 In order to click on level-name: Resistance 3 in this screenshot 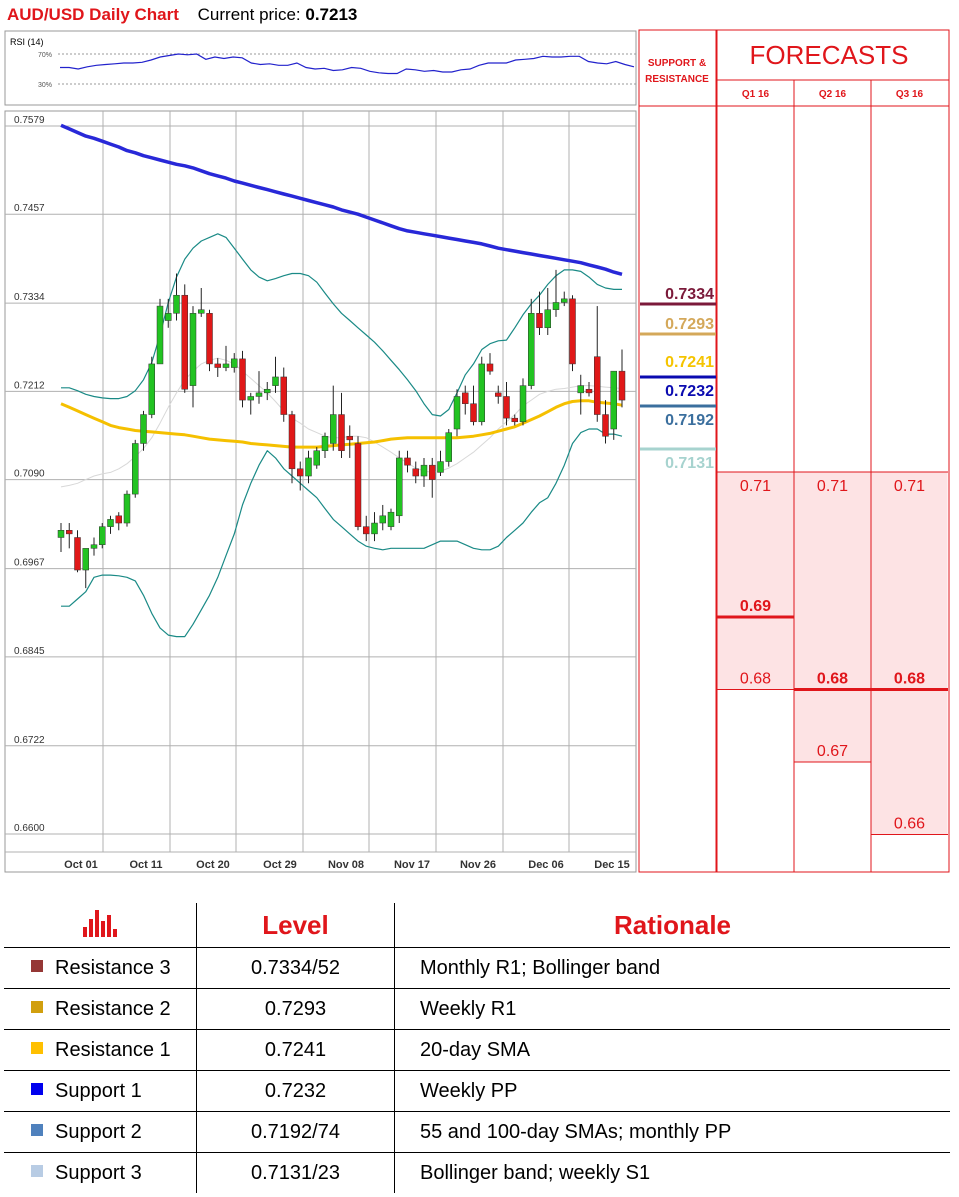, I will do `click(113, 967)`.